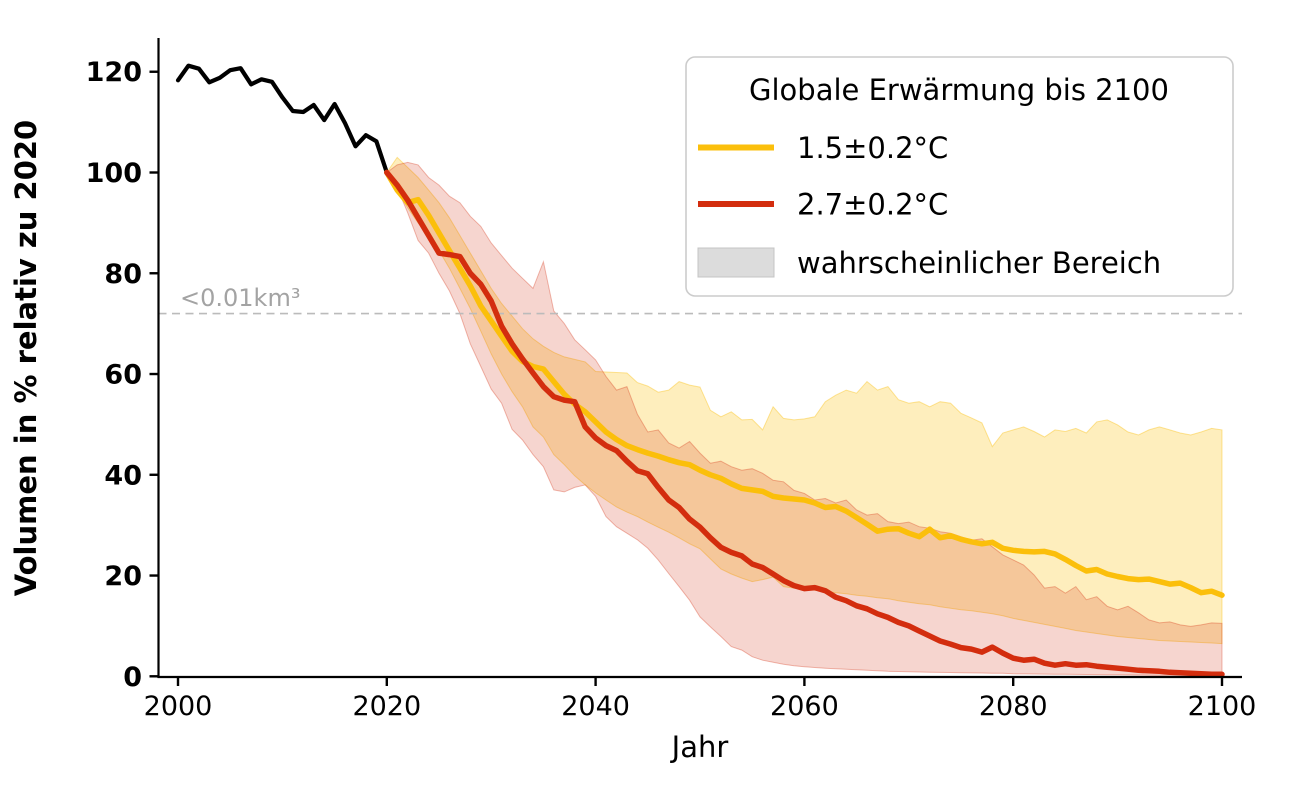 Image resolution: width=1300 pixels, height=800 pixels. What do you see at coordinates (1013, 706) in the screenshot?
I see `x-tick-label: 2080` at bounding box center [1013, 706].